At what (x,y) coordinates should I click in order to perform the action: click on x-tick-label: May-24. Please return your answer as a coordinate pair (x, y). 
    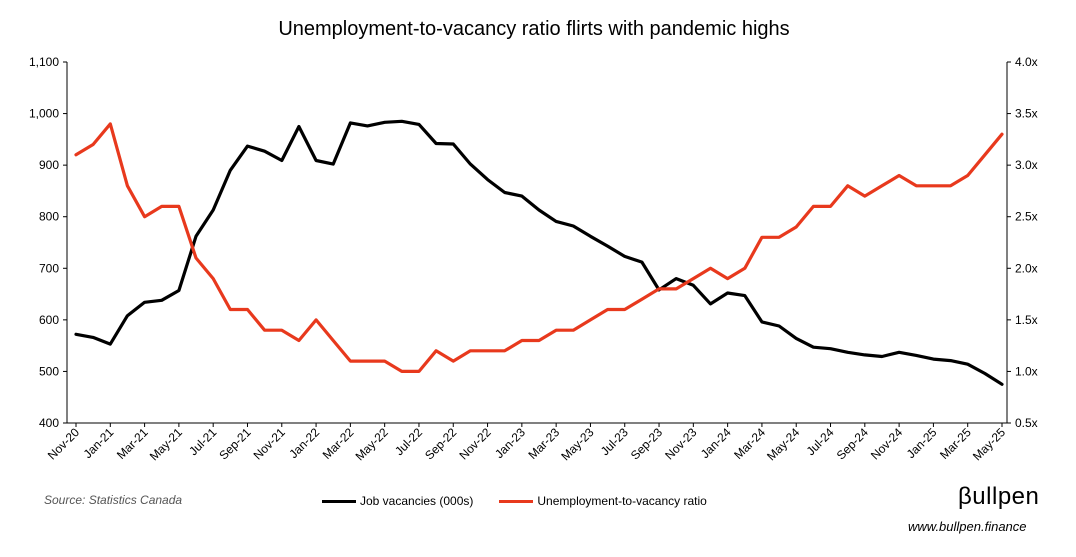
    Looking at the image, I should click on (783, 444).